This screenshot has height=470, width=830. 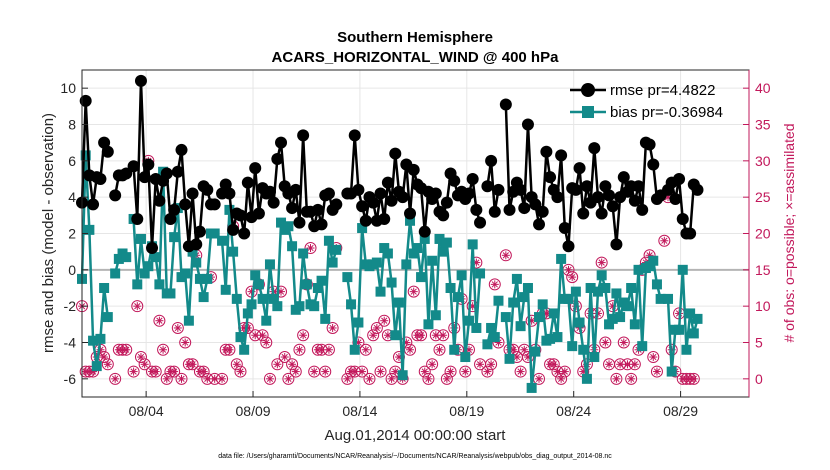 I want to click on x-tick-label: 08/29, so click(x=680, y=411).